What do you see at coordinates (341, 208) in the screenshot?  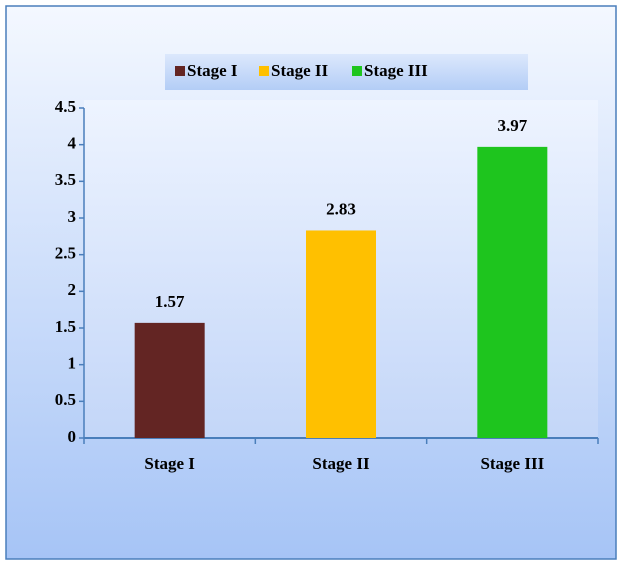 I see `value-label: 2.83` at bounding box center [341, 208].